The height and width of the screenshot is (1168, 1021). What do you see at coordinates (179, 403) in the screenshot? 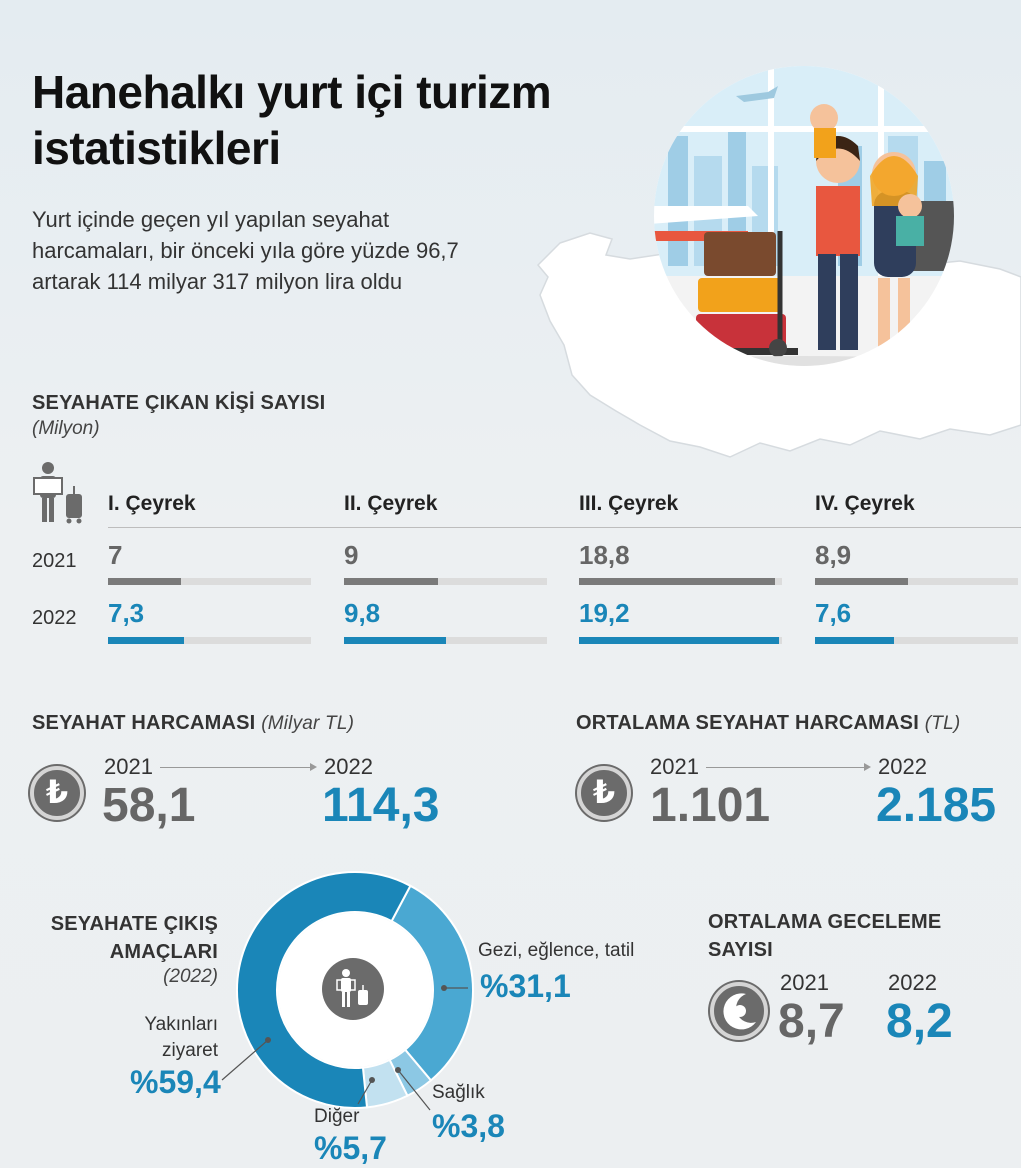
I see `travelers-heading: SEYAHATE ÇIKAN KİŞİ SAYISI` at bounding box center [179, 403].